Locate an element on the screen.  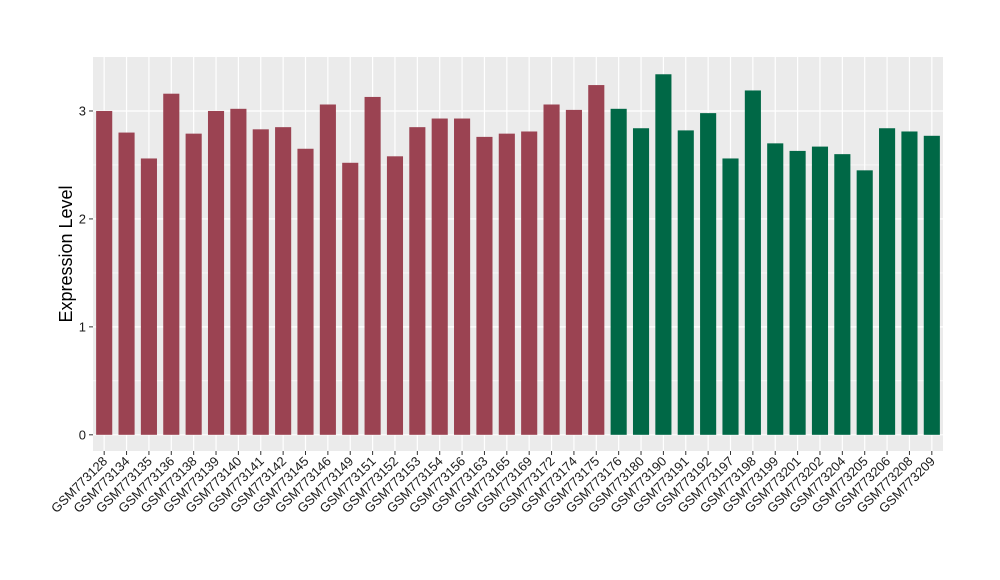
bar-GSM773142 is located at coordinates (283, 281).